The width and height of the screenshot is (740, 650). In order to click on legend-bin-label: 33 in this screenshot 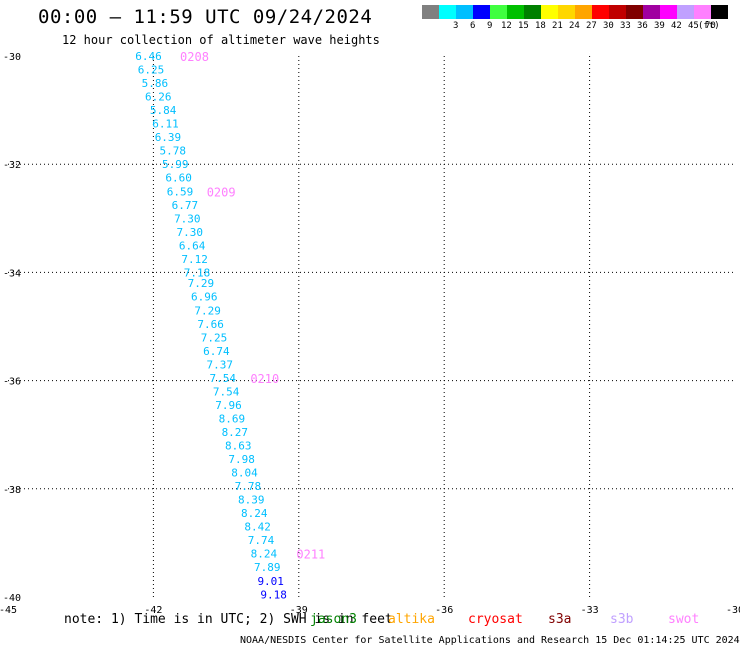, I will do `click(625, 26)`.